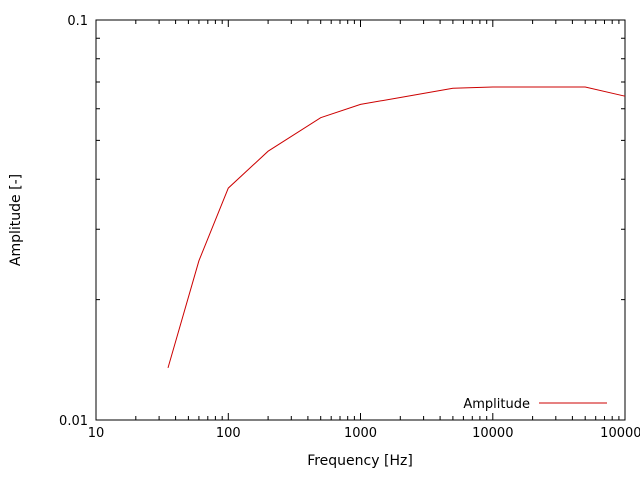 This screenshot has height=484, width=640. What do you see at coordinates (492, 433) in the screenshot?
I see `x-tick-label: 10000` at bounding box center [492, 433].